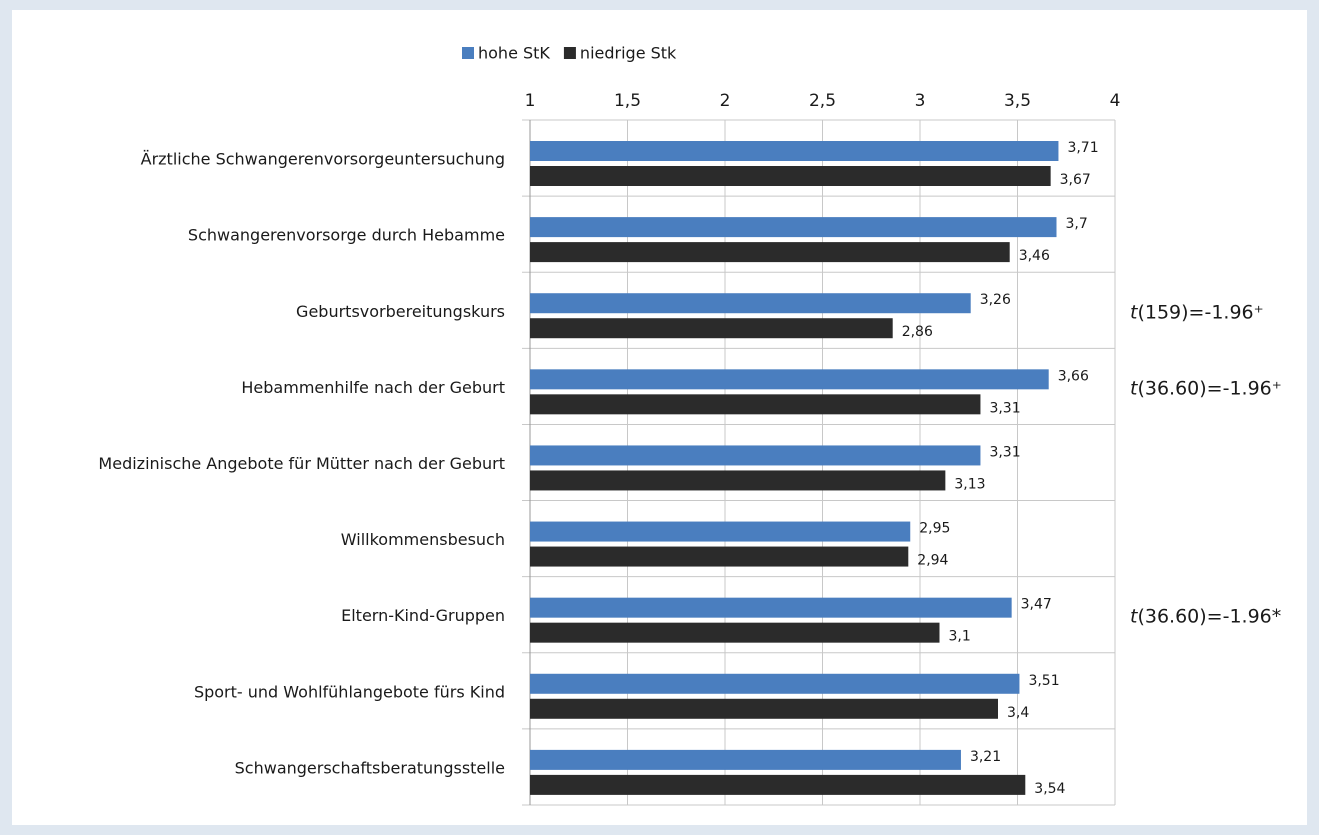 This screenshot has height=835, width=1319. Describe the element at coordinates (1049, 789) in the screenshot. I see `data-label: 3,54` at that location.